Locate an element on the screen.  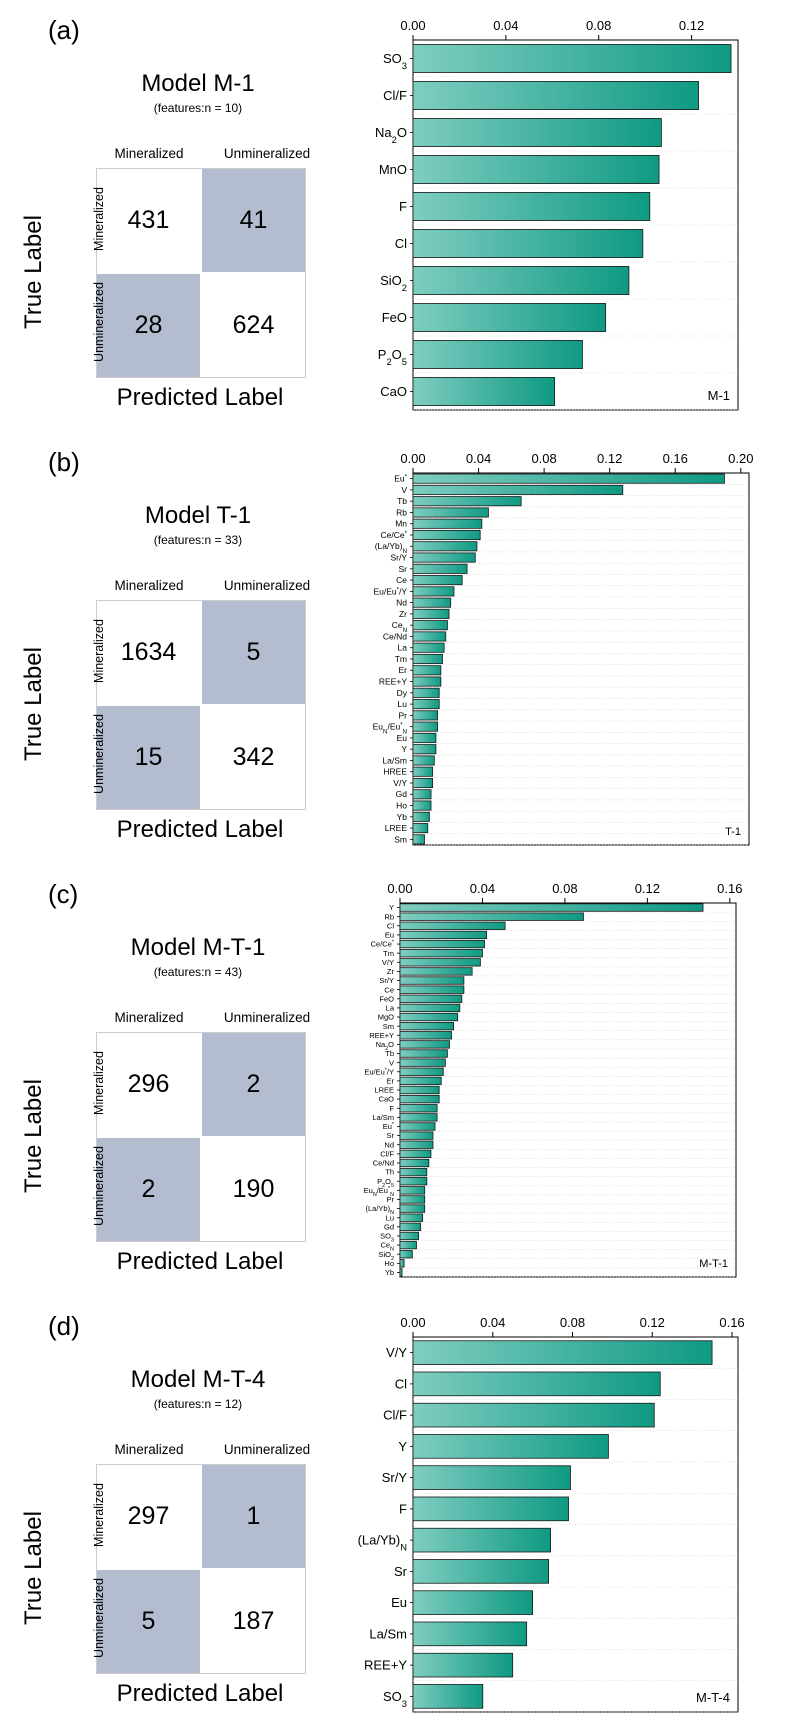
cell-fp: 15 is located at coordinates (148, 757).